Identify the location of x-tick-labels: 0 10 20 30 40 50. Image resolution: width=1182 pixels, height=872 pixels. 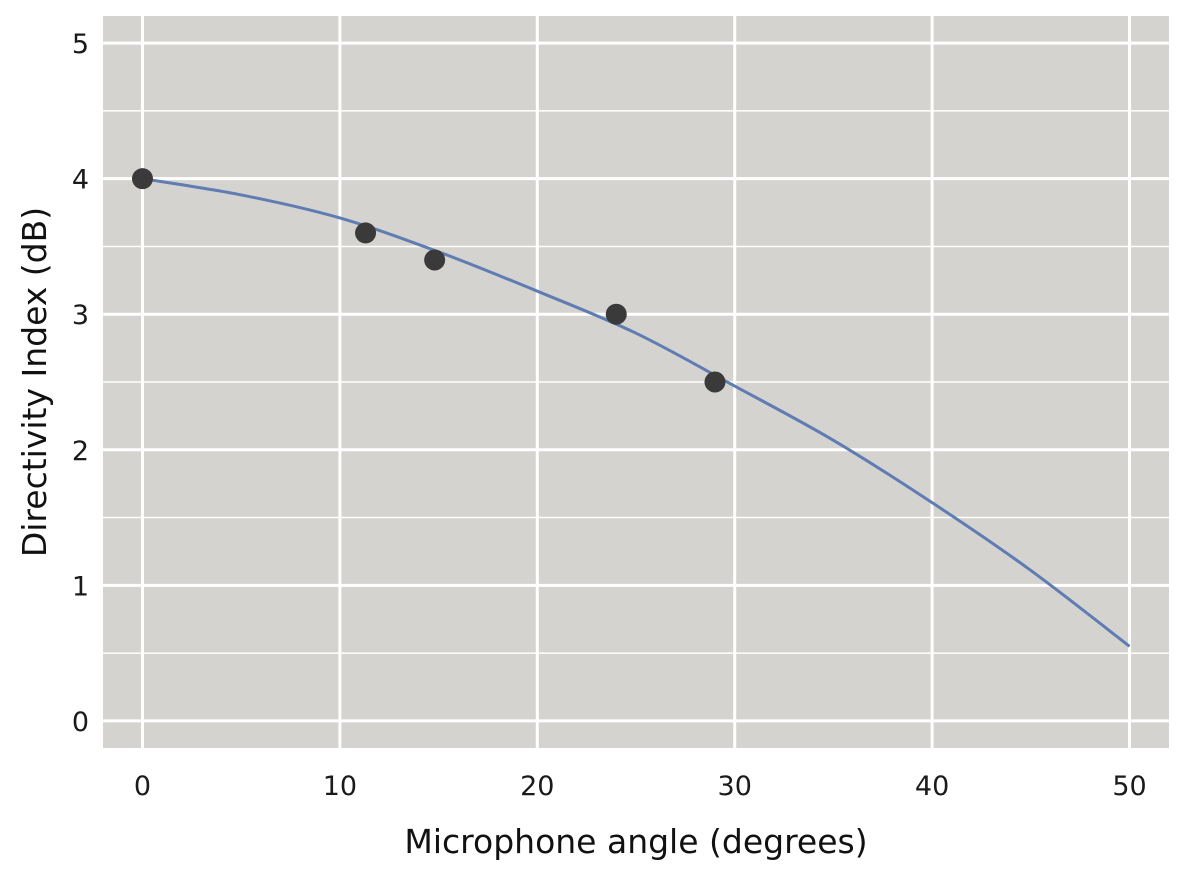
(640, 786).